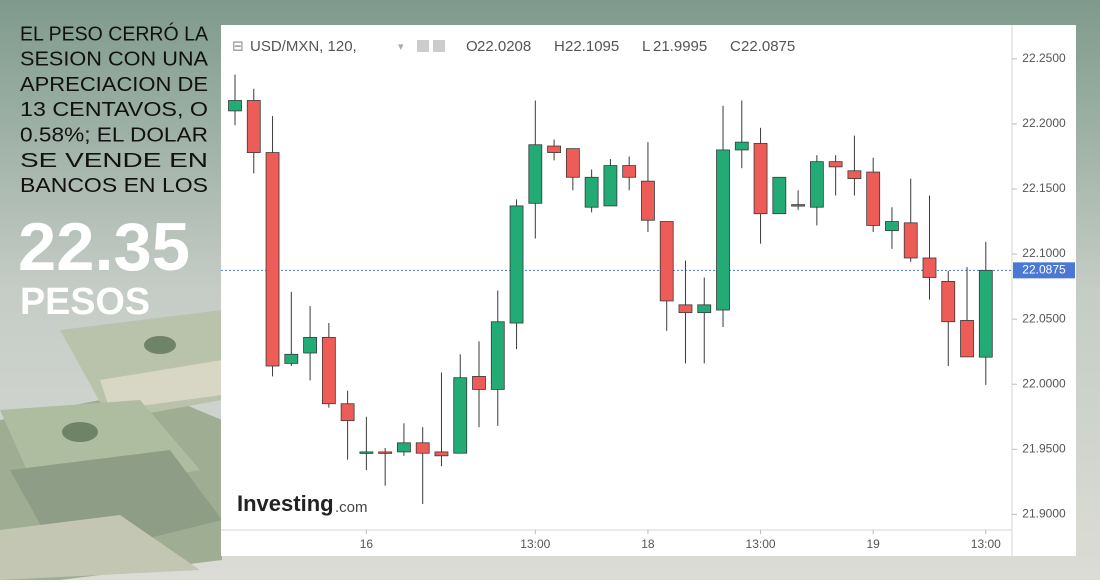 This screenshot has width=1100, height=585. What do you see at coordinates (592, 46) in the screenshot?
I see `ohlc-value: 22.1095` at bounding box center [592, 46].